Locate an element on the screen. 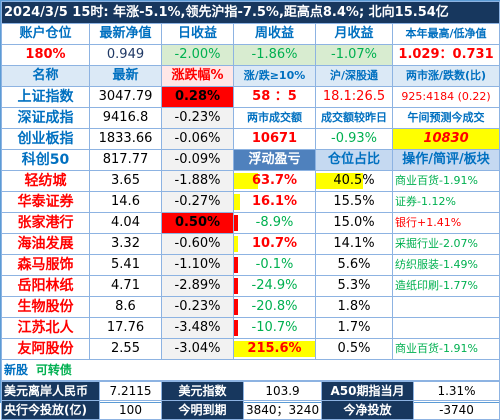 The image size is (500, 420). stock-row: 岳阳林纸 4.71 -2.89% -24.9% 5.3% 造纸印刷-1.77% is located at coordinates (250, 286).